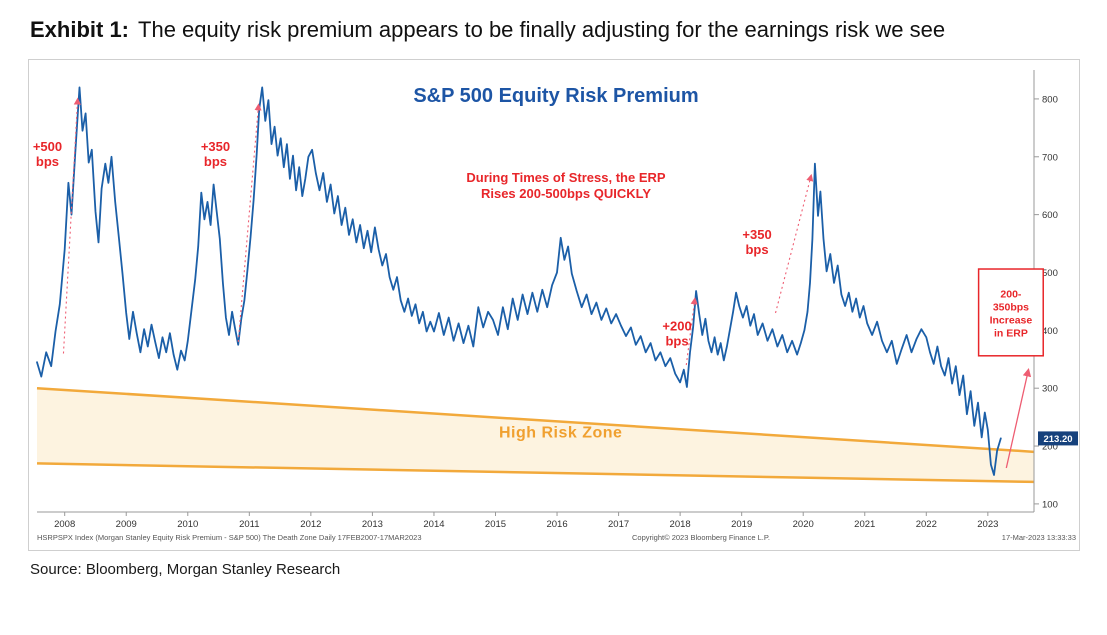 The width and height of the screenshot is (1107, 635). I want to click on high-risk-band: High Risk Zone, so click(535, 435).